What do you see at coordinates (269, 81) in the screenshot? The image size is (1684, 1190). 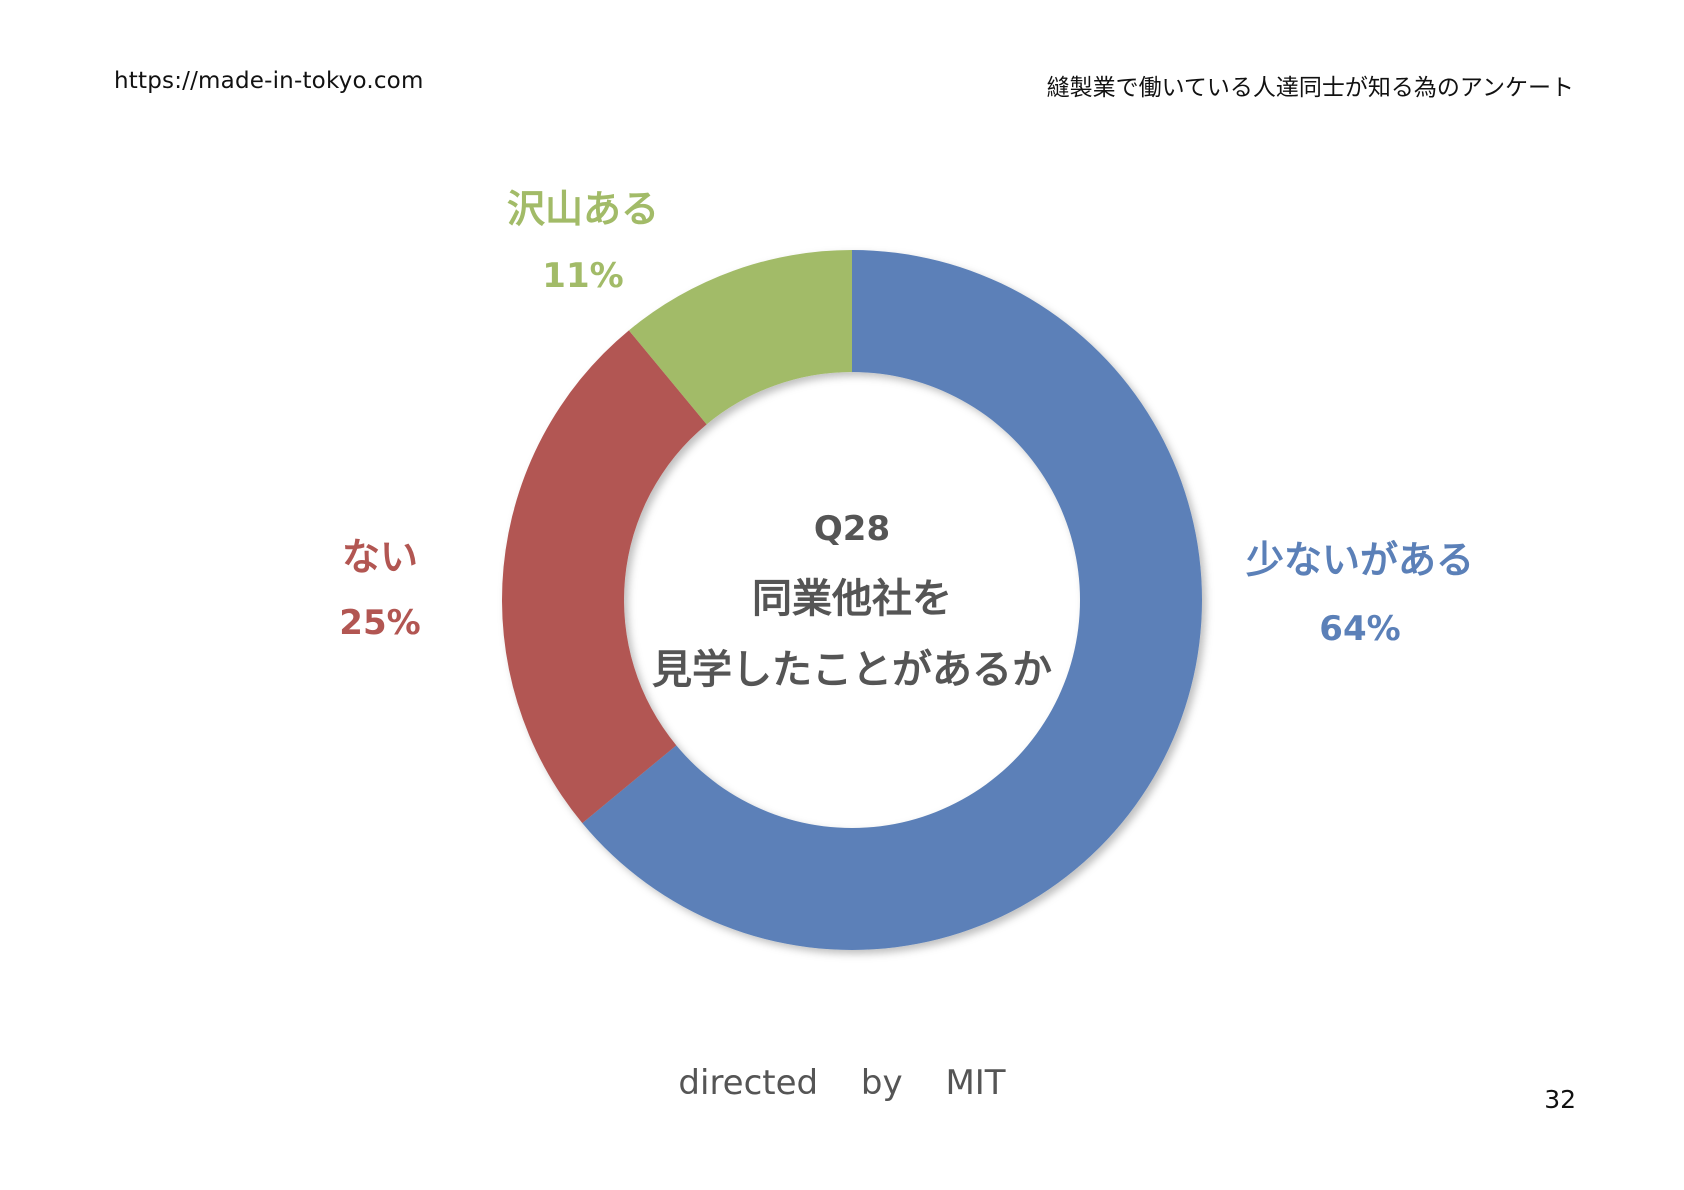 I see `site-url: https://made-in-tokyo.com` at bounding box center [269, 81].